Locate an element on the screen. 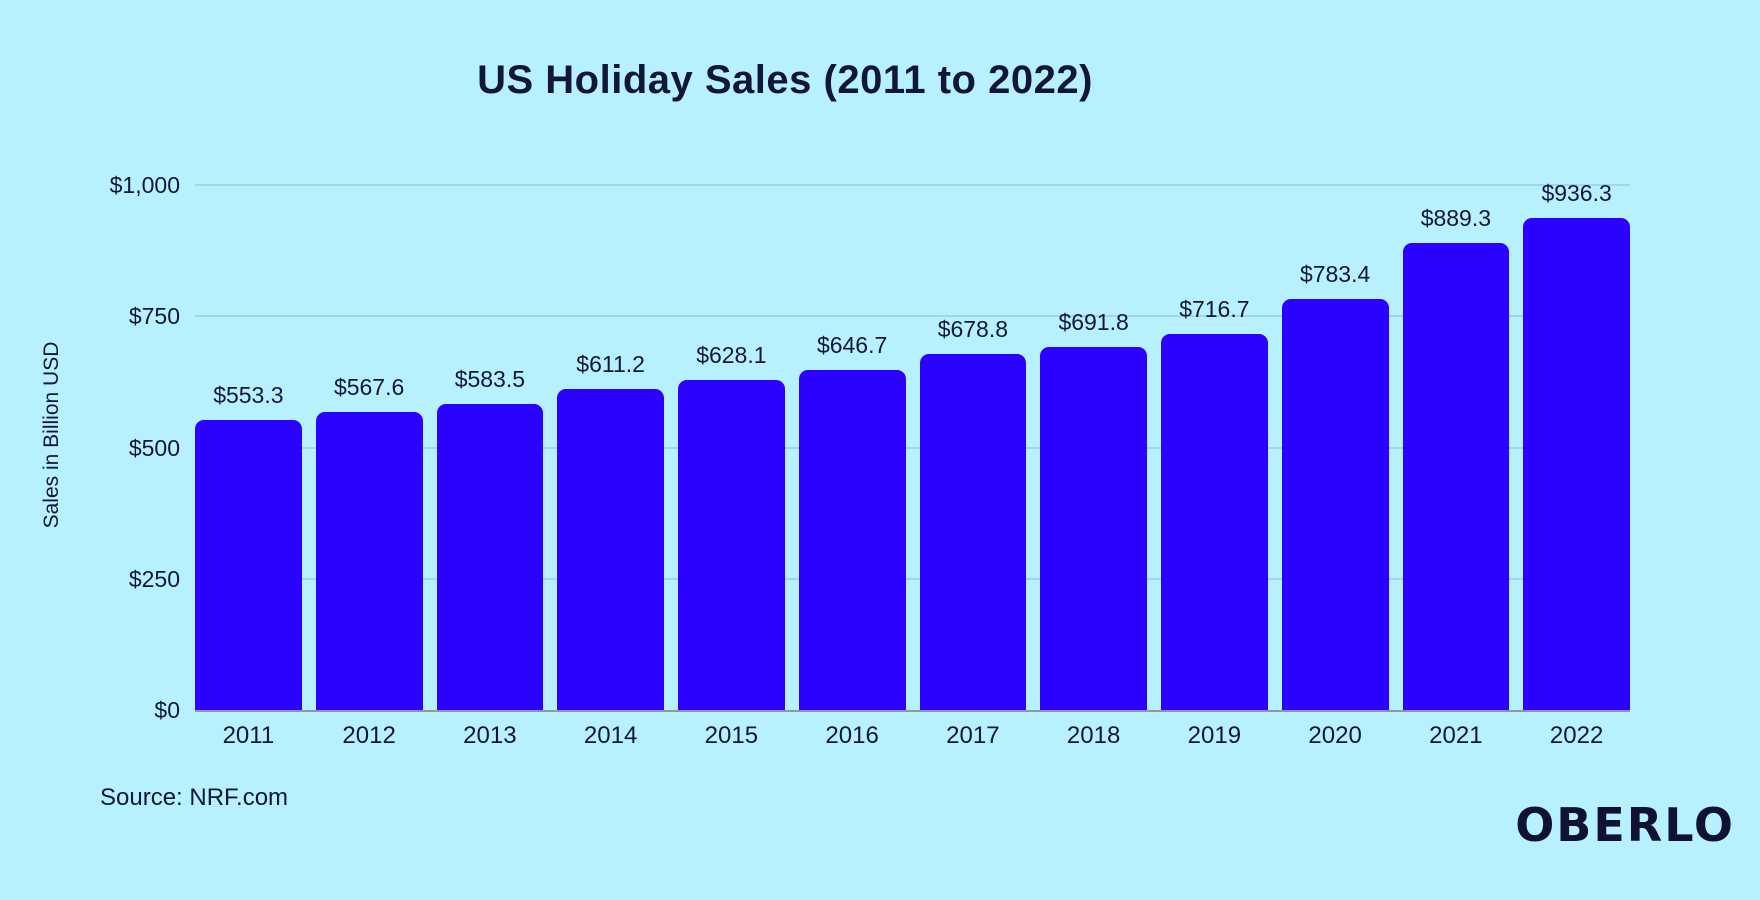  bar-2019 is located at coordinates (1214, 521).